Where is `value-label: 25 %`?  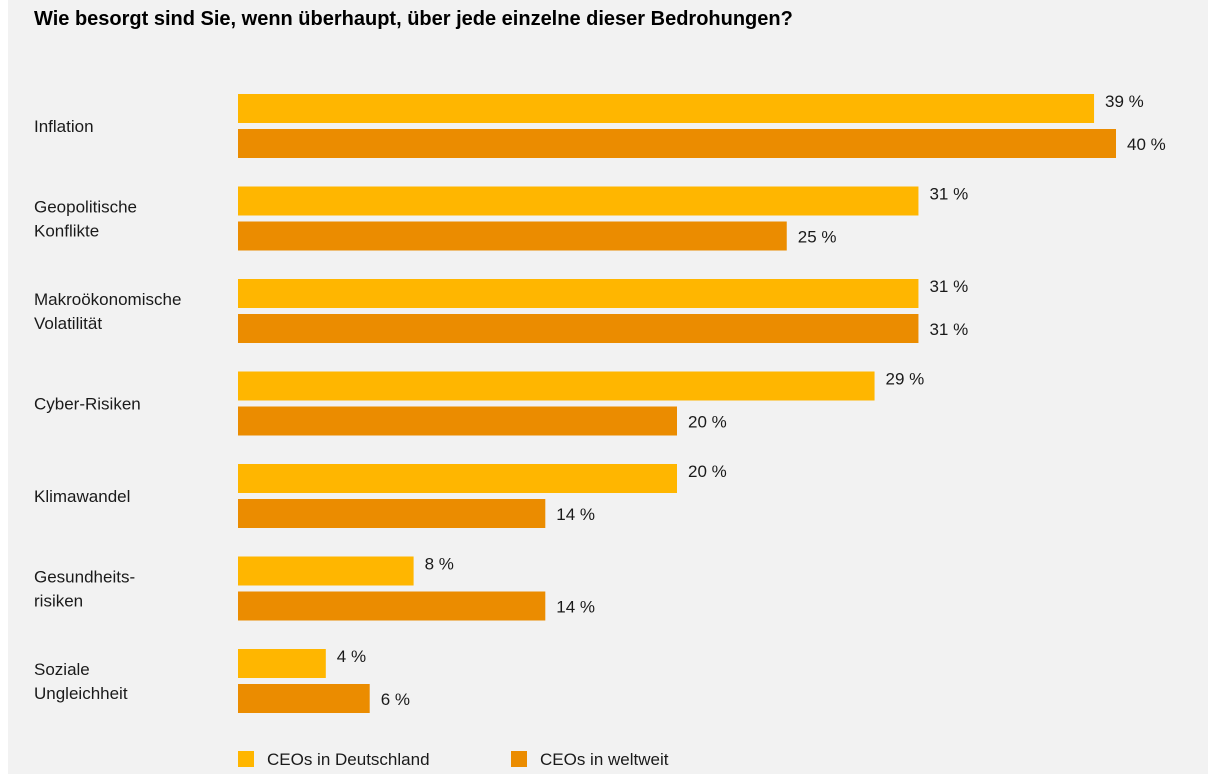
value-label: 25 % is located at coordinates (817, 237).